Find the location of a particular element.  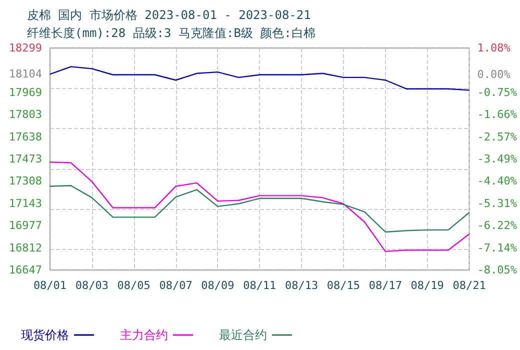

y-tick-label: 17143 is located at coordinates (25, 203).